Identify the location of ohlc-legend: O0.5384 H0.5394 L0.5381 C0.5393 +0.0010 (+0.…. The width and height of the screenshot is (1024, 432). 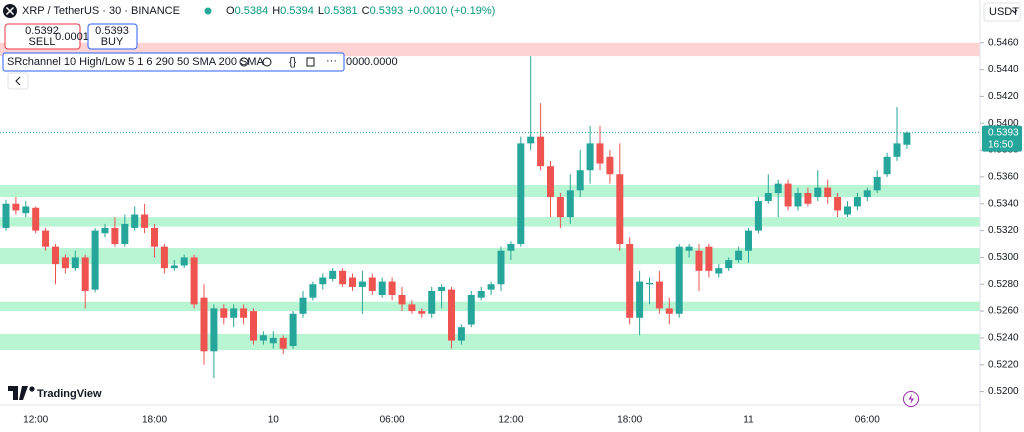
(360, 11).